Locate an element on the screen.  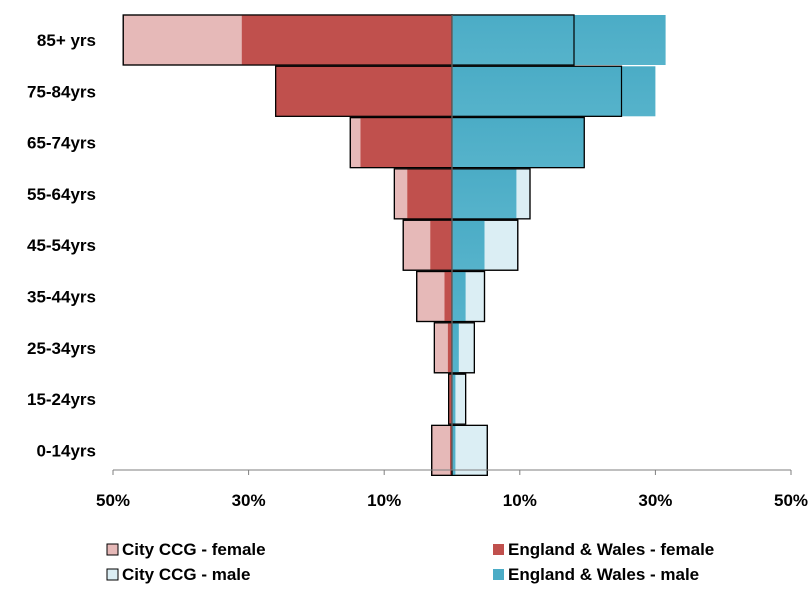
category-label: 55-64yrs is located at coordinates (61, 194).